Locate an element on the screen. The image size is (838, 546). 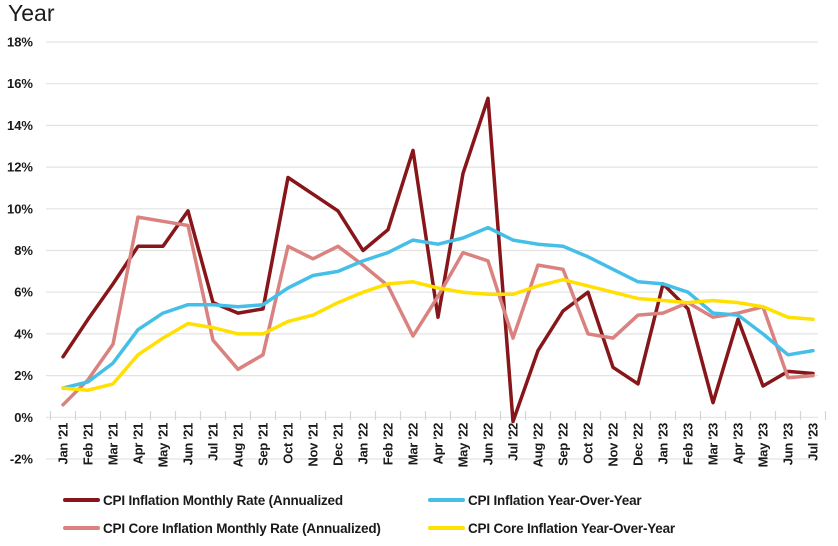
x-axis-label: Nov '21 is located at coordinates (313, 445).